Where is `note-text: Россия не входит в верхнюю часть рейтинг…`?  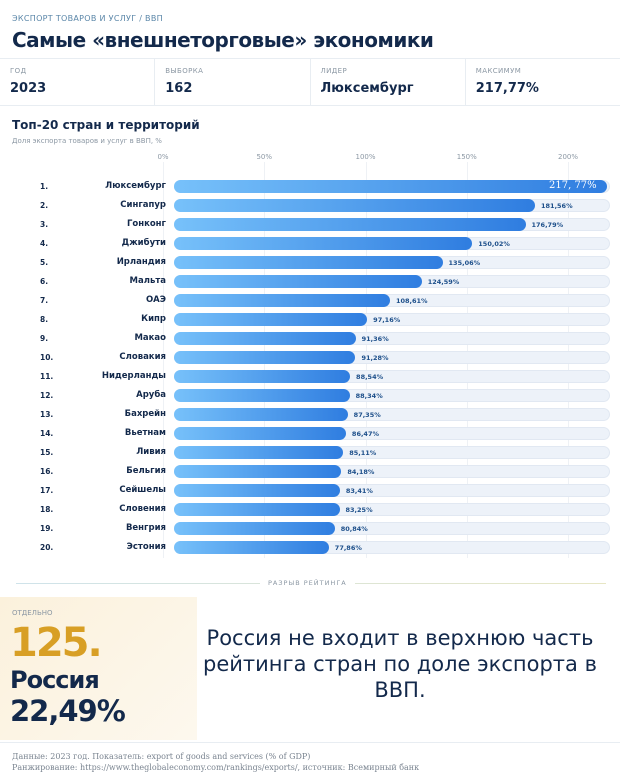 note-text: Россия не входит в верхнюю часть рейтинг… is located at coordinates (400, 664).